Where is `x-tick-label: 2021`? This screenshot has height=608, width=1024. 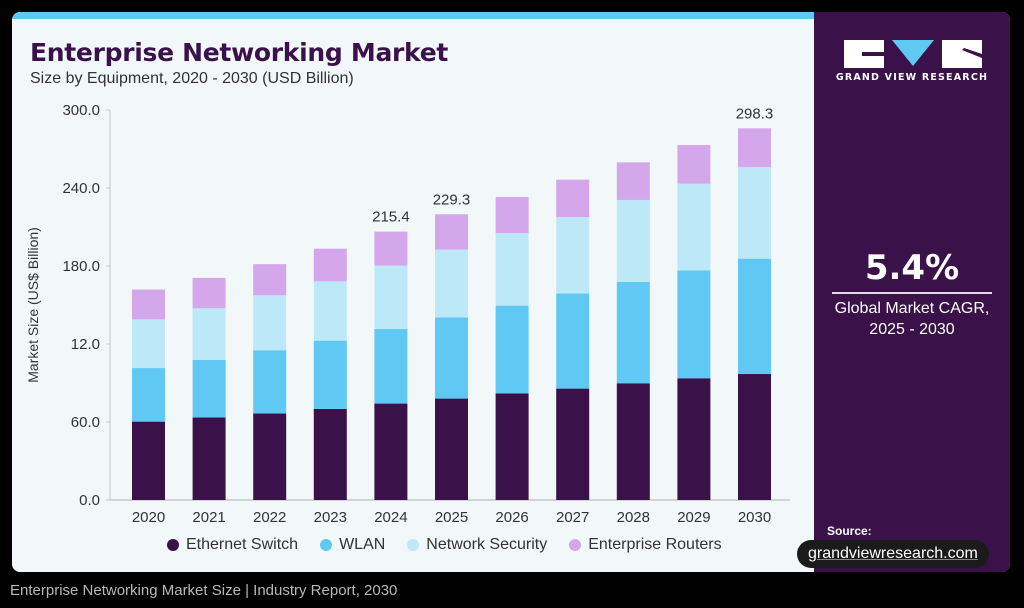
x-tick-label: 2021 is located at coordinates (208, 517).